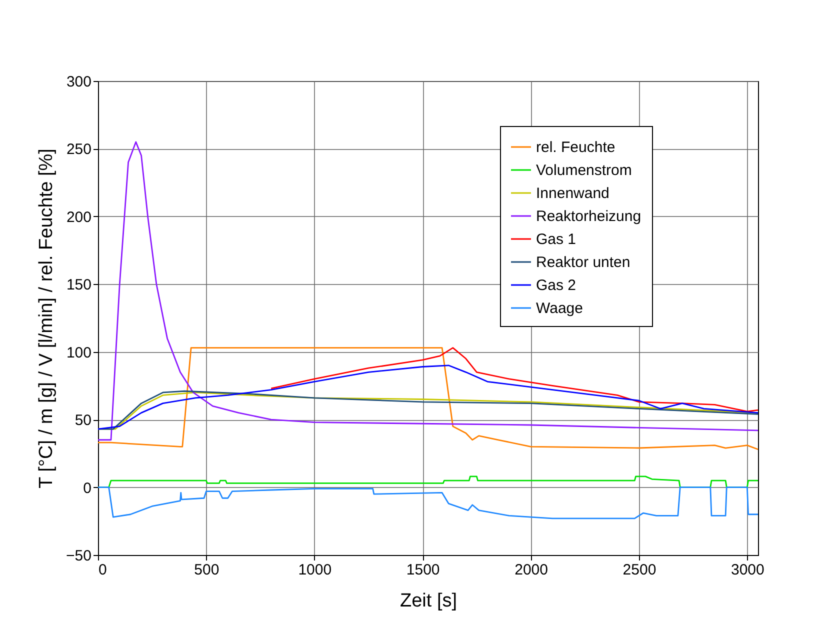 This screenshot has height=634, width=817. What do you see at coordinates (79, 149) in the screenshot?
I see `y-tick-label: 250` at bounding box center [79, 149].